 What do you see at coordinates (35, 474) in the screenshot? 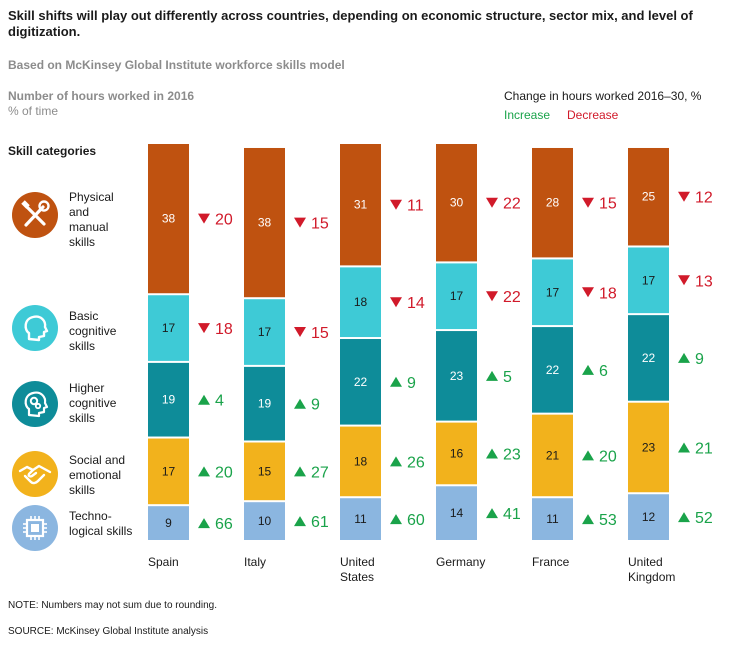
I see `handshake-icon` at bounding box center [35, 474].